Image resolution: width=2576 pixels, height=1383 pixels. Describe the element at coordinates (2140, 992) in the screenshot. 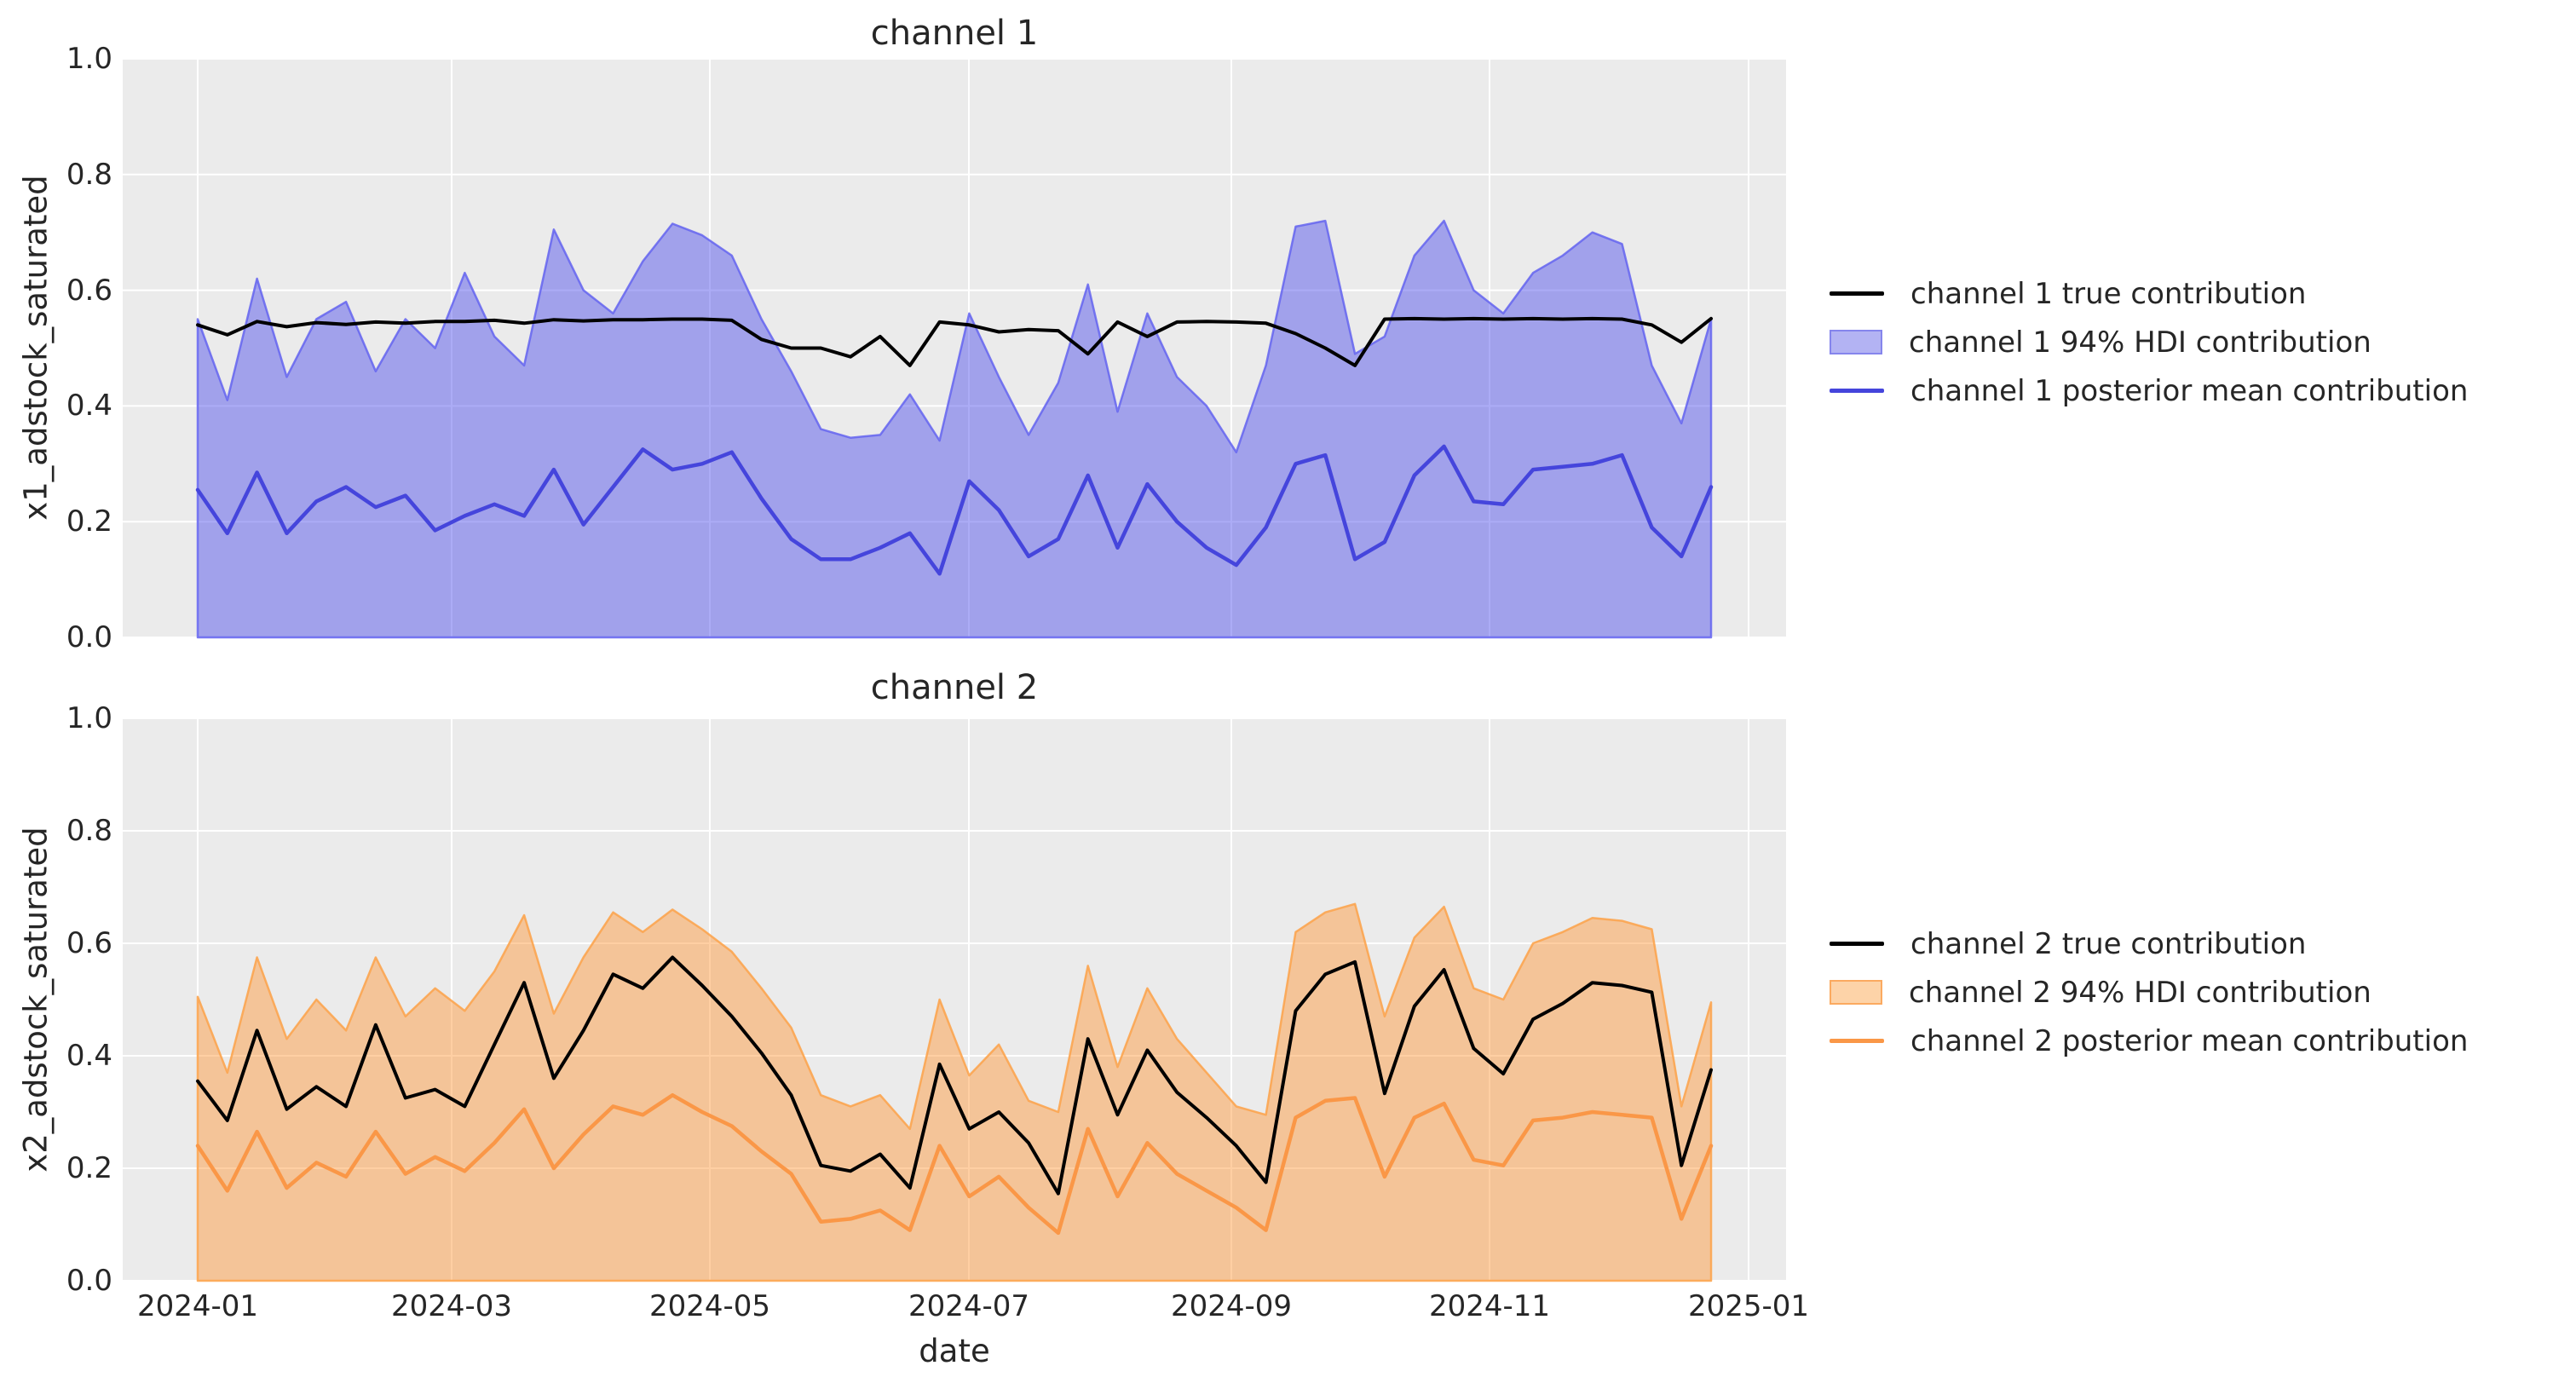

I see `chart2-legend-label-1: channel 2 94% HDI contribution` at that location.